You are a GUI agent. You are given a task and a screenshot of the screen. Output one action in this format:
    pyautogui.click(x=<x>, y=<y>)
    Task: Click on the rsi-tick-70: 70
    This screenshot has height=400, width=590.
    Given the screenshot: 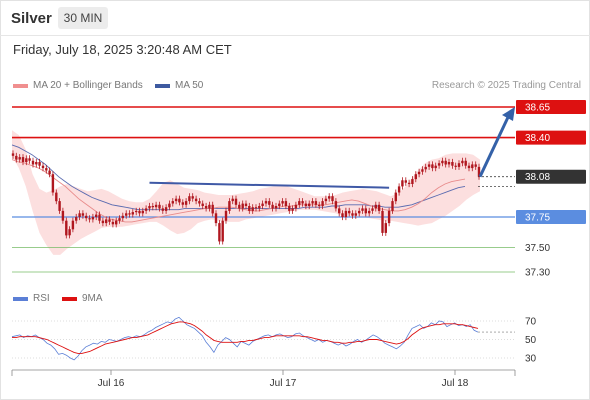 What is the action you would take?
    pyautogui.click(x=531, y=322)
    